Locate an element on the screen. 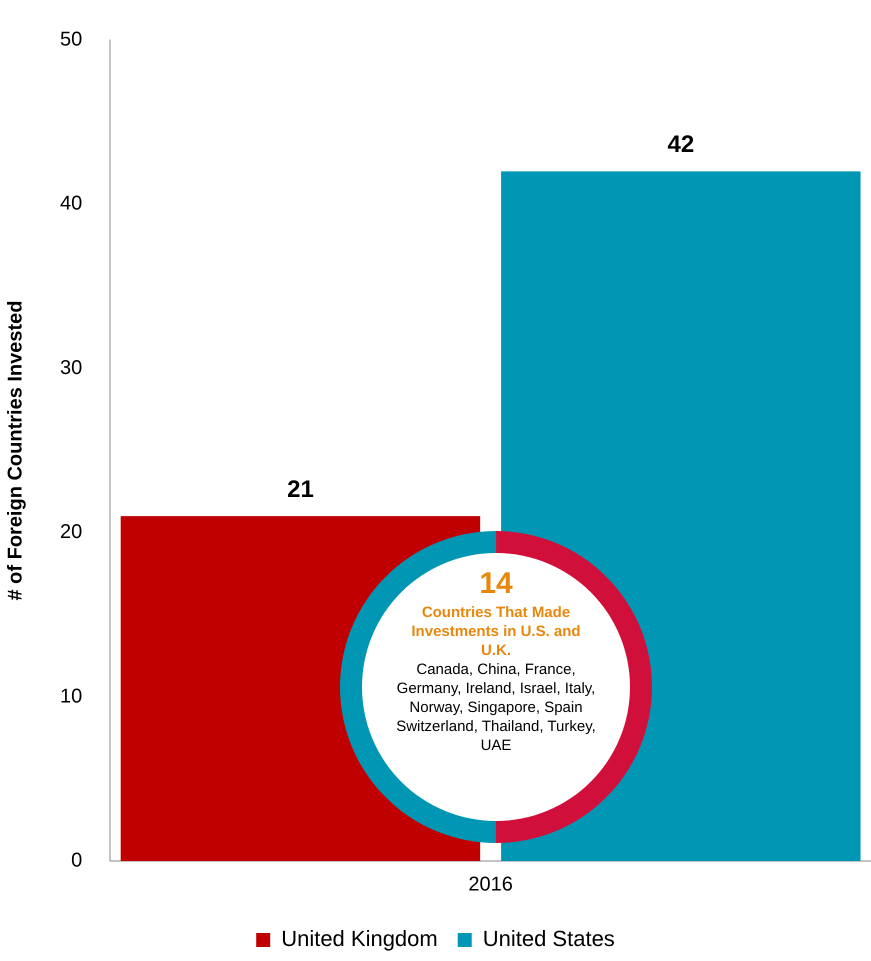  legend-label: United States is located at coordinates (548, 939).